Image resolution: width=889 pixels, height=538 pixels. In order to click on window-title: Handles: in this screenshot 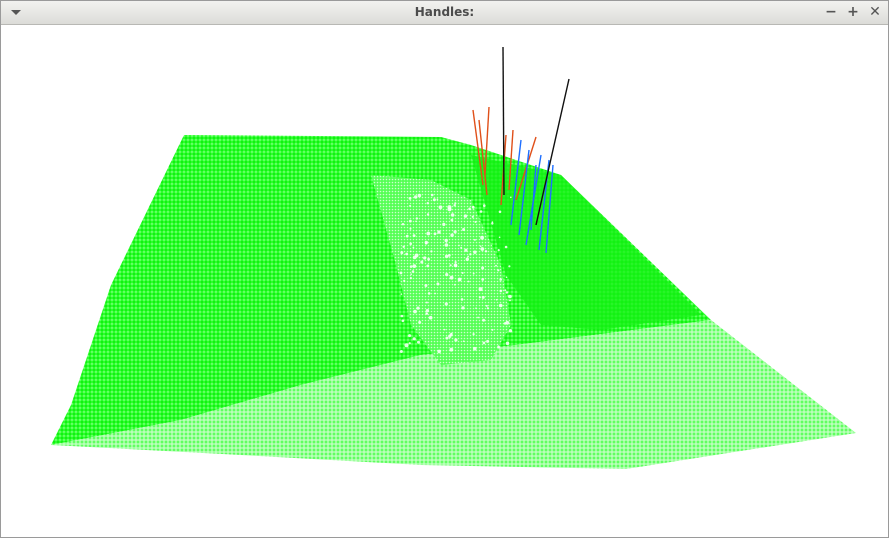, I will do `click(444, 12)`.